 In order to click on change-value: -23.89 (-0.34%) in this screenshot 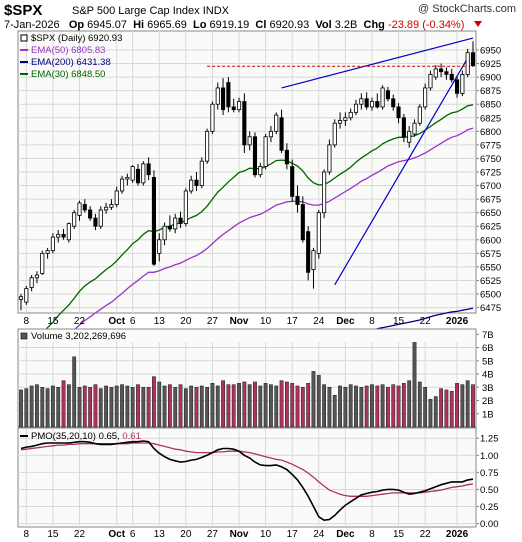, I will do `click(426, 25)`.